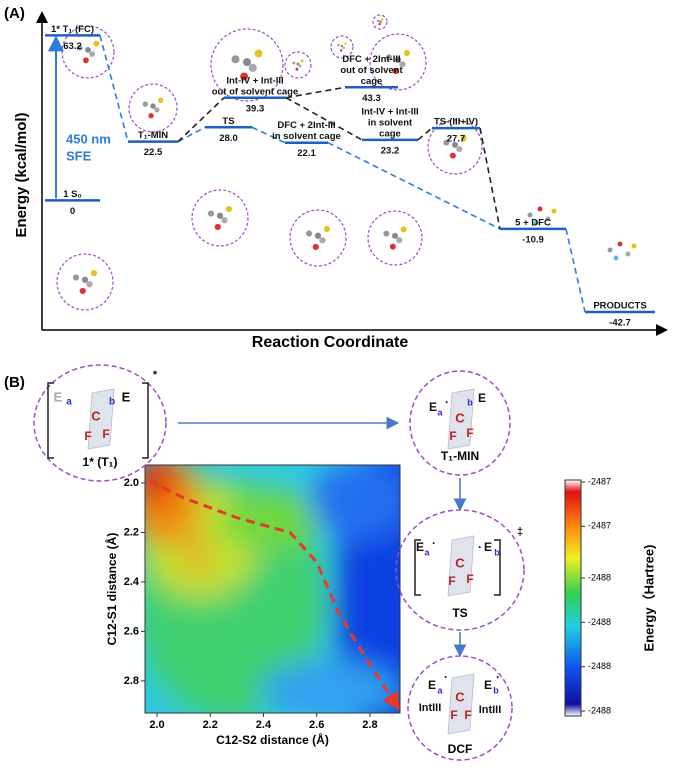  I want to click on y-axis-label: Energy (kcal/mol), so click(21, 174).